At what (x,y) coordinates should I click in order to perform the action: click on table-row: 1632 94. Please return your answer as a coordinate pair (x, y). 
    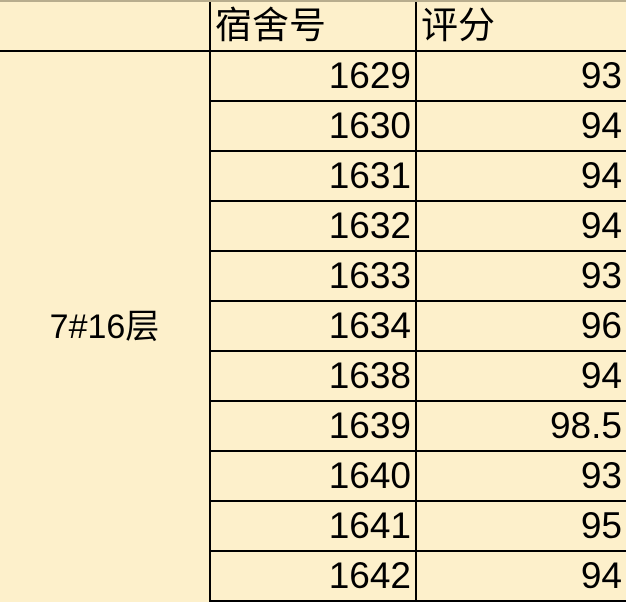
    Looking at the image, I should click on (313, 226).